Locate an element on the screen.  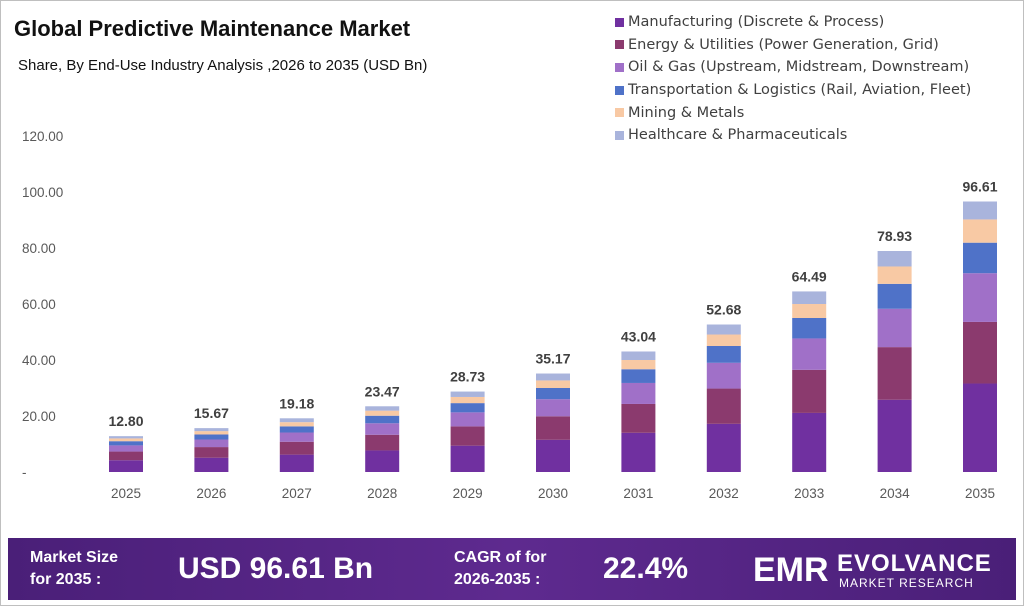
total-data-label: 96.61 is located at coordinates (979, 186).